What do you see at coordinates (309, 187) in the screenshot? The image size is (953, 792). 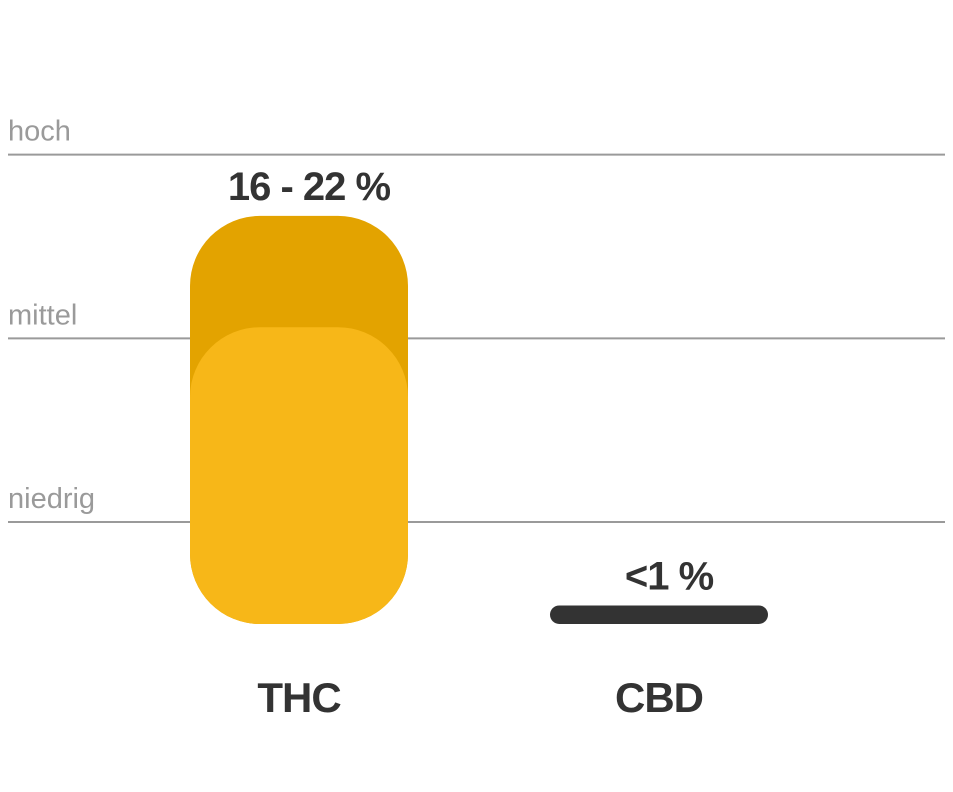 I see `value-label: 16 - 22 %` at bounding box center [309, 187].